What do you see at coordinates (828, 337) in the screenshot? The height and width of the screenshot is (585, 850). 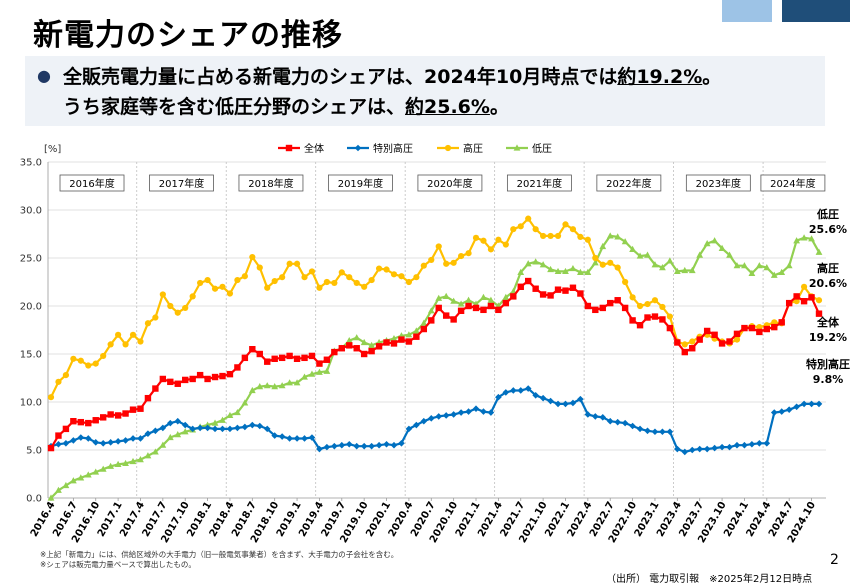 I see `end-label-value: 19.2%` at bounding box center [828, 337].